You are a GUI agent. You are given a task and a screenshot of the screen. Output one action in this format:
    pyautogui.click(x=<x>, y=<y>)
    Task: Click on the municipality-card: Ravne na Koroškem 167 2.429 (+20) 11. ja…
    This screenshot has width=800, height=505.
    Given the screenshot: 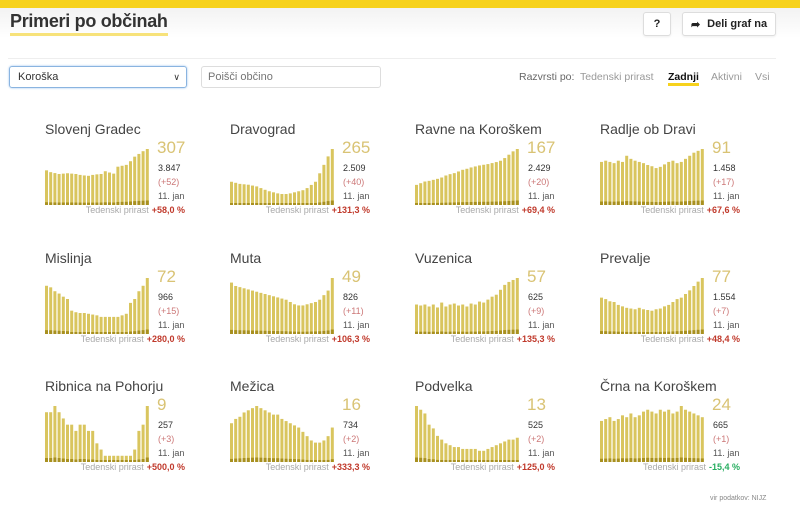 What is the action you would take?
    pyautogui.click(x=505, y=181)
    